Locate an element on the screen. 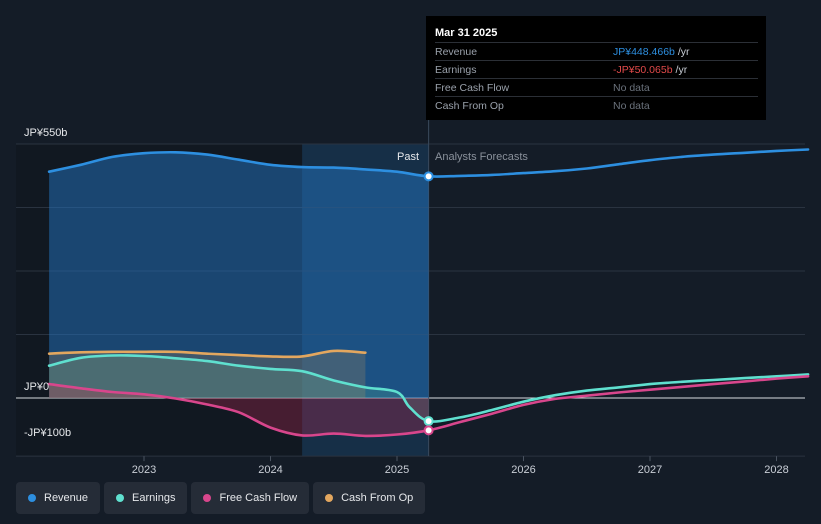 This screenshot has width=821, height=524. legend-item-revenue: Revenue is located at coordinates (58, 498).